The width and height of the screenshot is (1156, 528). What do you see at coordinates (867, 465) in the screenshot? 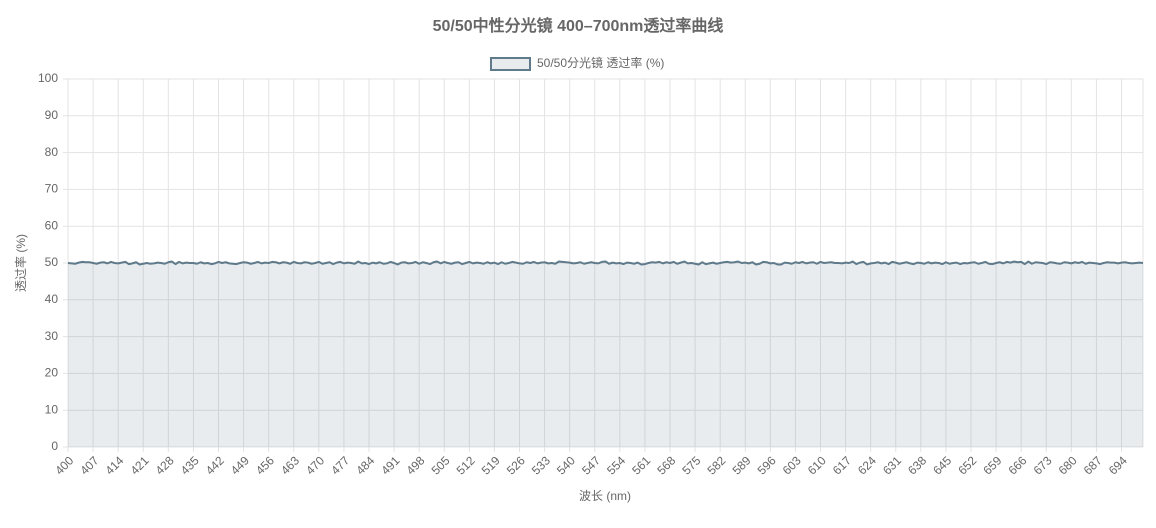
I see `x-tick-label: 624` at bounding box center [867, 465].